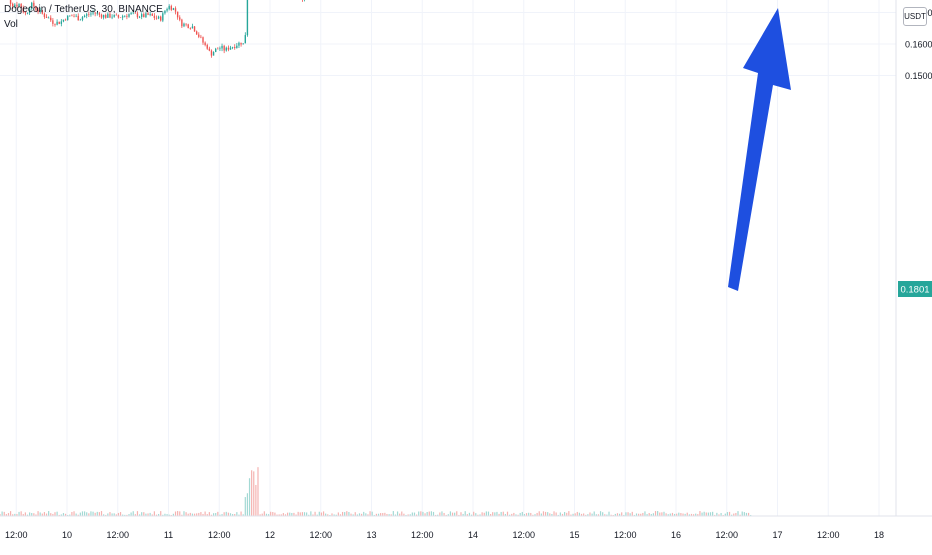 The image size is (932, 555). I want to click on volume-indicator-label: Vol, so click(11, 24).